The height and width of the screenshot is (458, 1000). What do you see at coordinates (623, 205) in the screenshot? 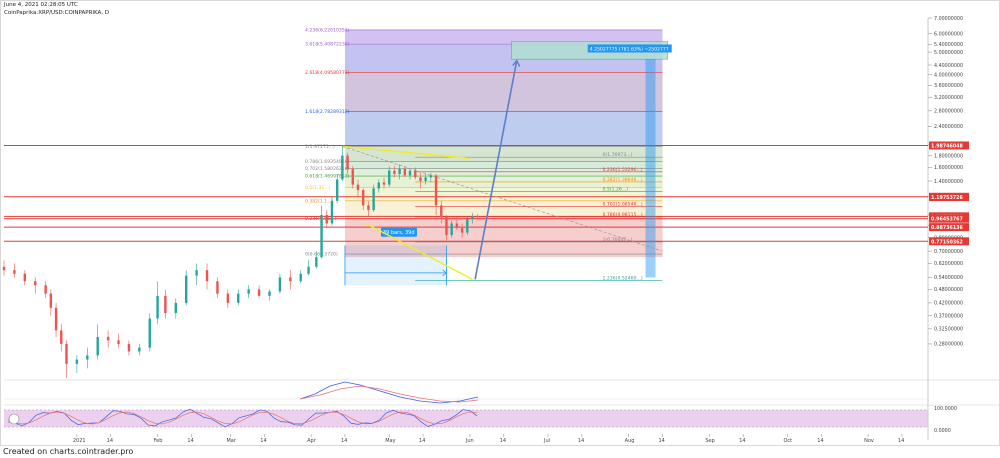
I see `fib-retracement-label: 0.702(1.08546...)` at bounding box center [623, 205].